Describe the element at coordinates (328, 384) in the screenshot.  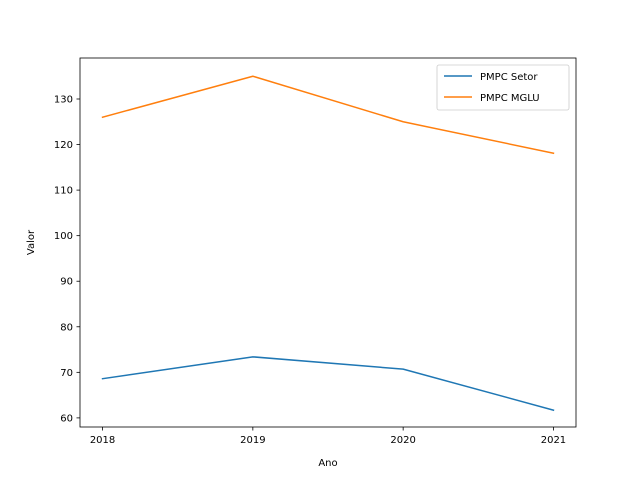
I see `series-line-pmpc-setor` at that location.